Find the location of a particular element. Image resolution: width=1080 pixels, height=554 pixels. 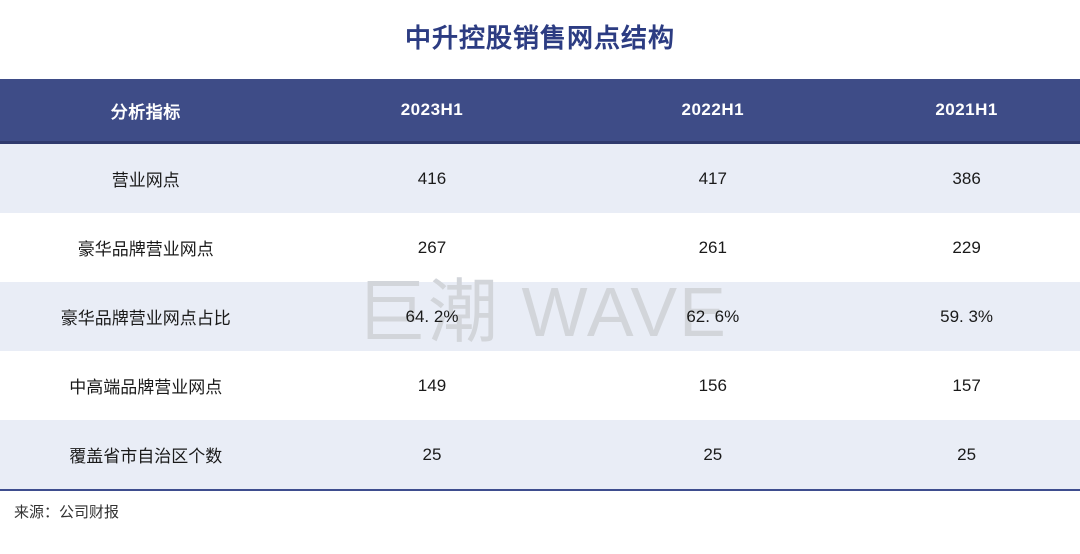

cell-value: 59. 3% is located at coordinates (967, 316).